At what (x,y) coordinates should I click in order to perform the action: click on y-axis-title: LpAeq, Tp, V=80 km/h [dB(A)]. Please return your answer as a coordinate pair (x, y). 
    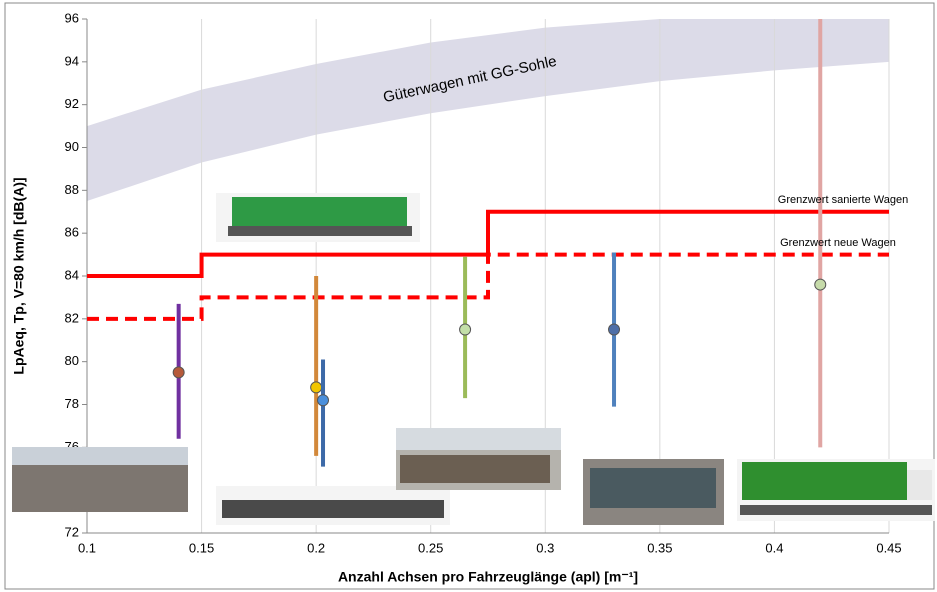
    Looking at the image, I should click on (19, 275).